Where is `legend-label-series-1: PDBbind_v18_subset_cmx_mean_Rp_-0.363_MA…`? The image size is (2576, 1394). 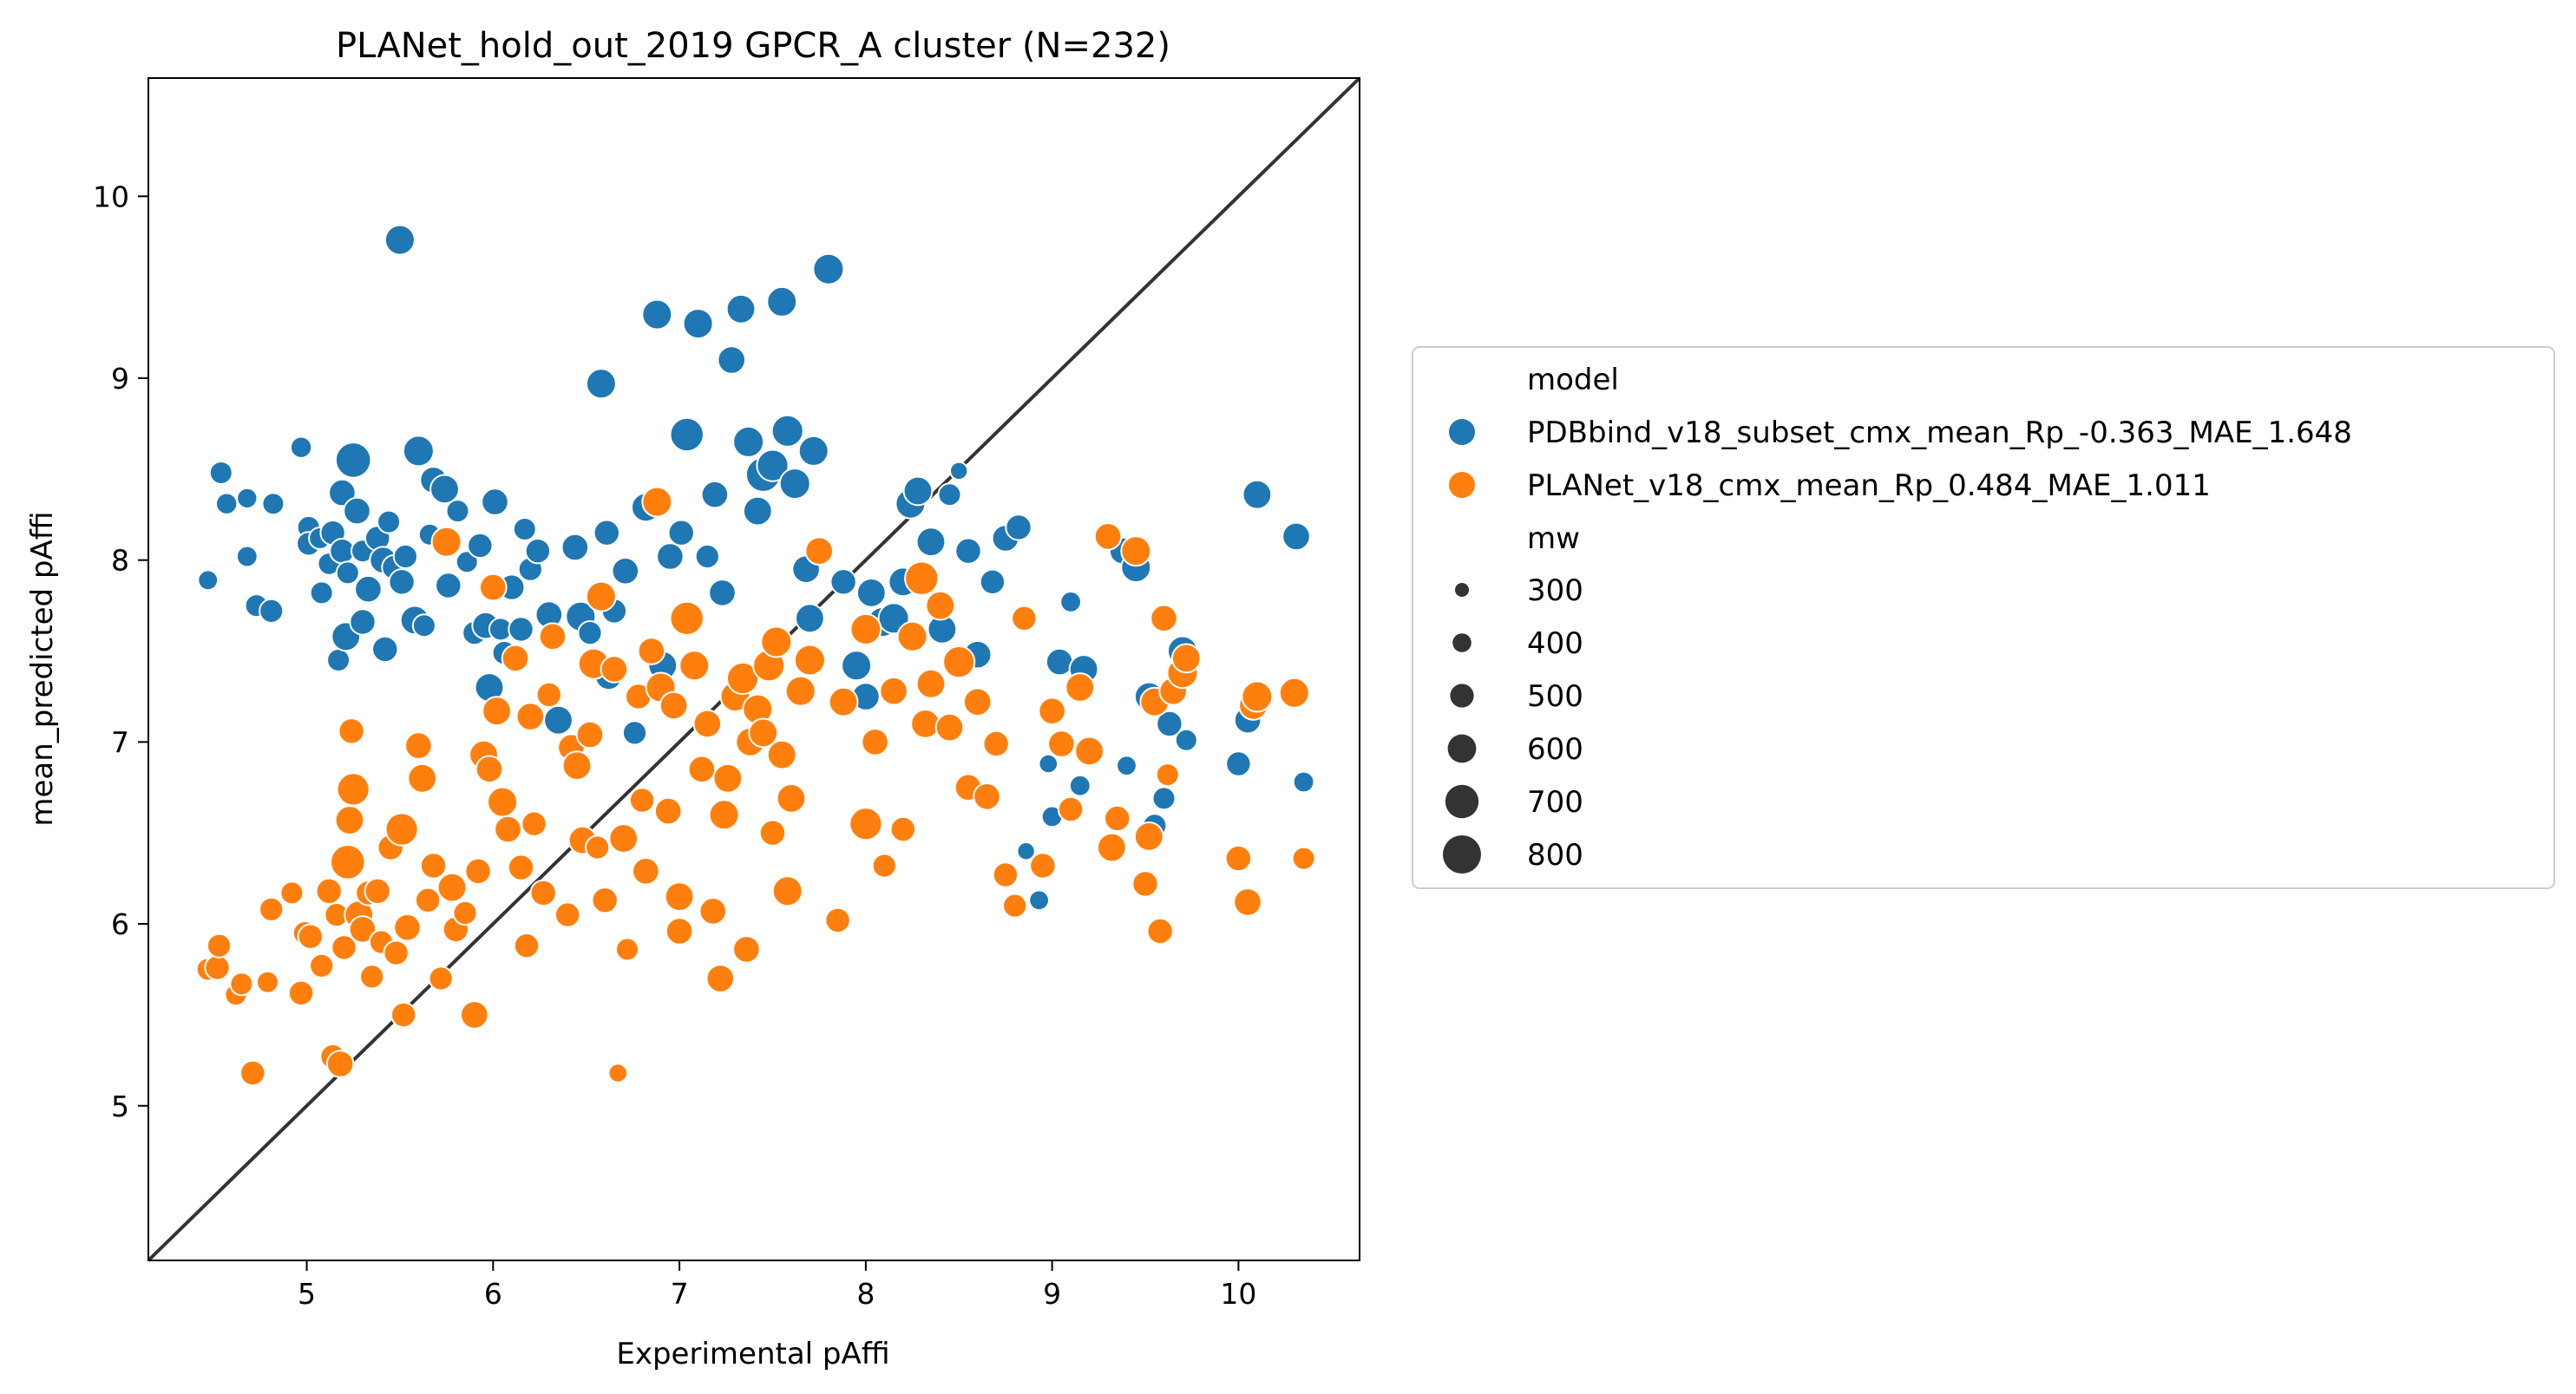 legend-label-series-1: PDBbind_v18_subset_cmx_mean_Rp_-0.363_MA… is located at coordinates (1939, 433).